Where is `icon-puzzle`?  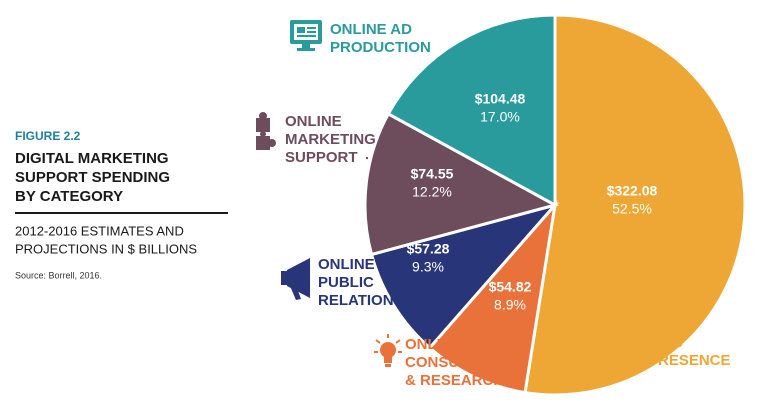 icon-puzzle is located at coordinates (266, 131).